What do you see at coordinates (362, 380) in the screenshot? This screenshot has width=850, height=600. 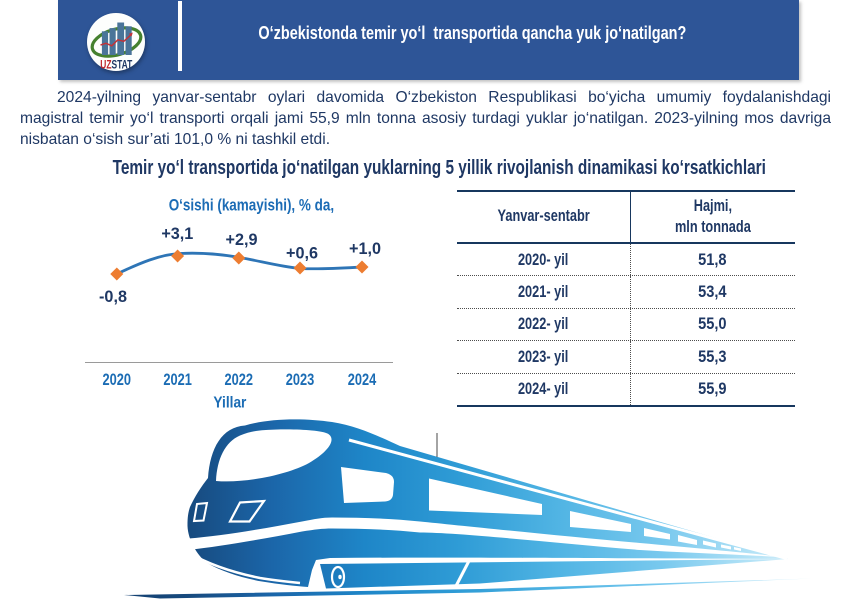 I see `svg-text: 2024` at bounding box center [362, 380].